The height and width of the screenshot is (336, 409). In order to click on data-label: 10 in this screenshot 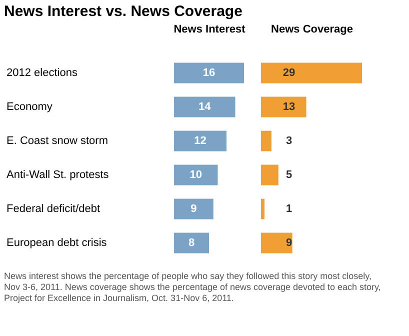, I will do `click(196, 175)`.